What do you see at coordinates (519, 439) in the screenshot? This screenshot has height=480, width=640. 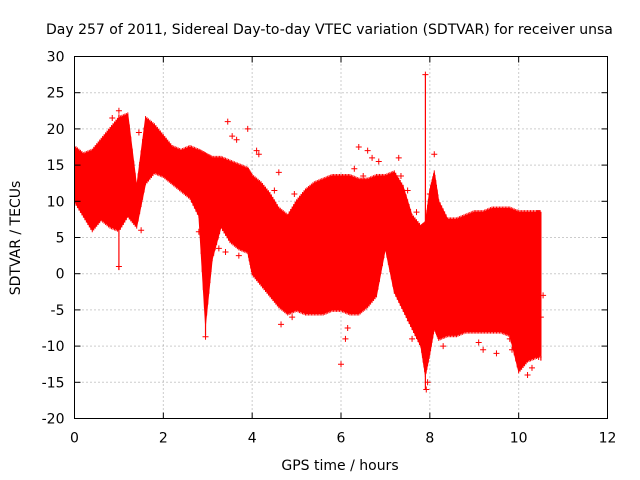 I see `x-tick-label: 10` at bounding box center [519, 439].